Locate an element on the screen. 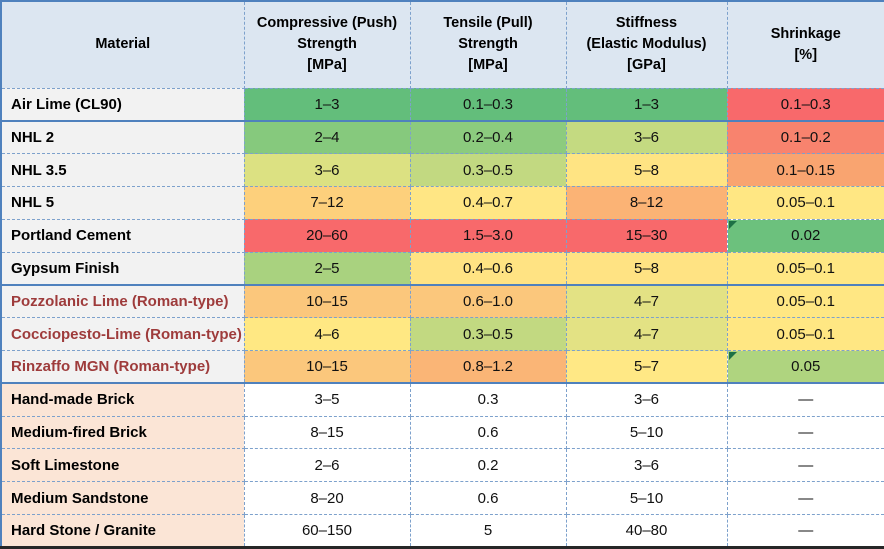 The width and height of the screenshot is (884, 549). table-row: Gypsum Finish 2–5 0.4–0.6 5–8 0.05–0.1 is located at coordinates (442, 268).